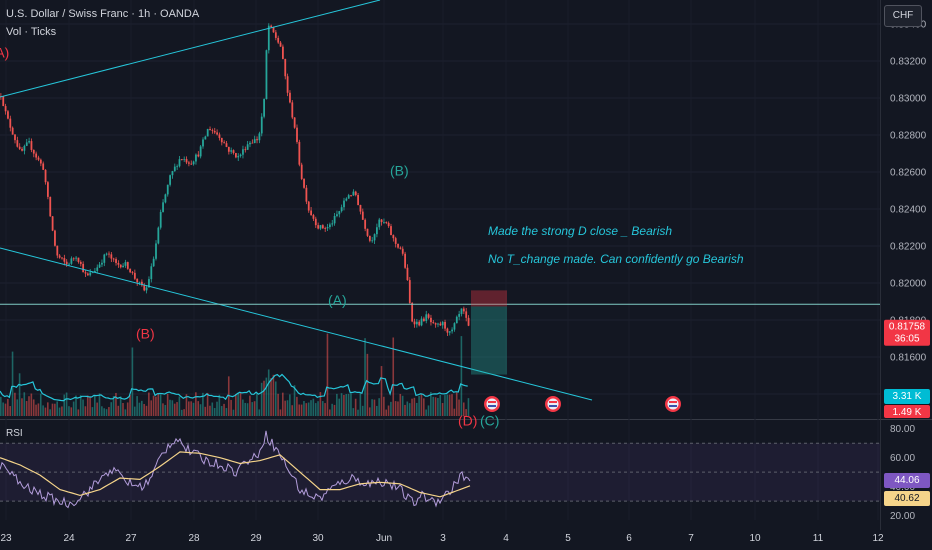 The width and height of the screenshot is (932, 550). I want to click on symbol-title: U.S. Dollar / Swiss Franc · 1h · OANDA, so click(103, 14).